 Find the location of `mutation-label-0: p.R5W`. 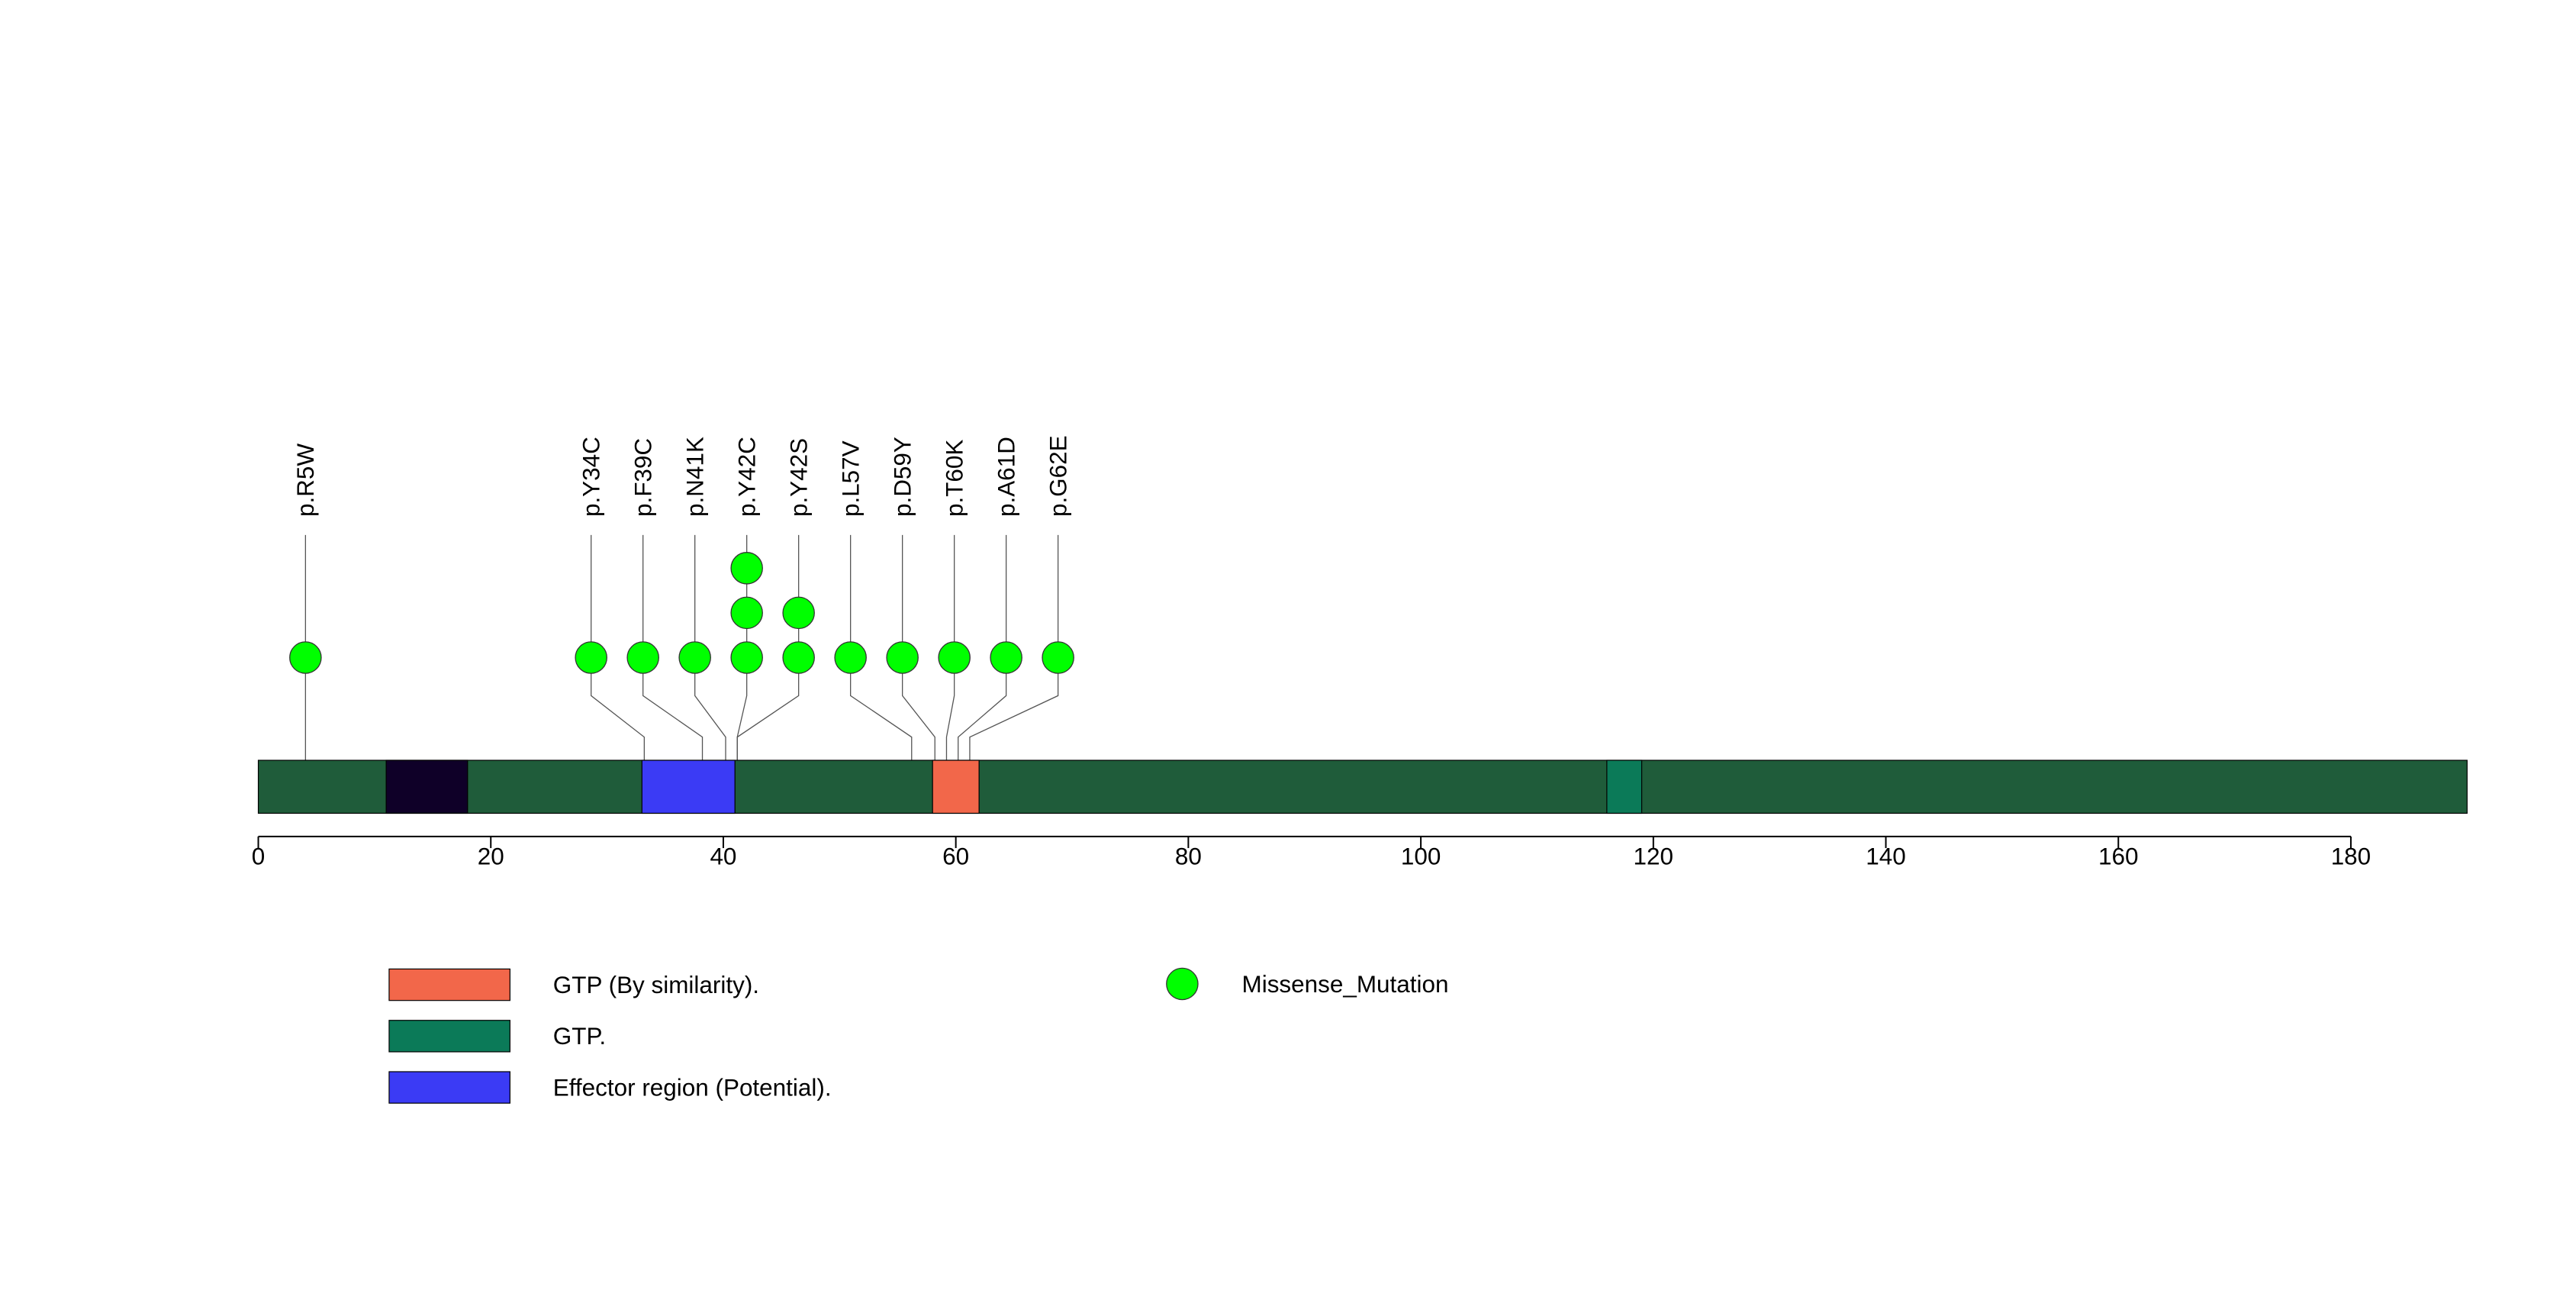

mutation-label-0: p.R5W is located at coordinates (305, 480).